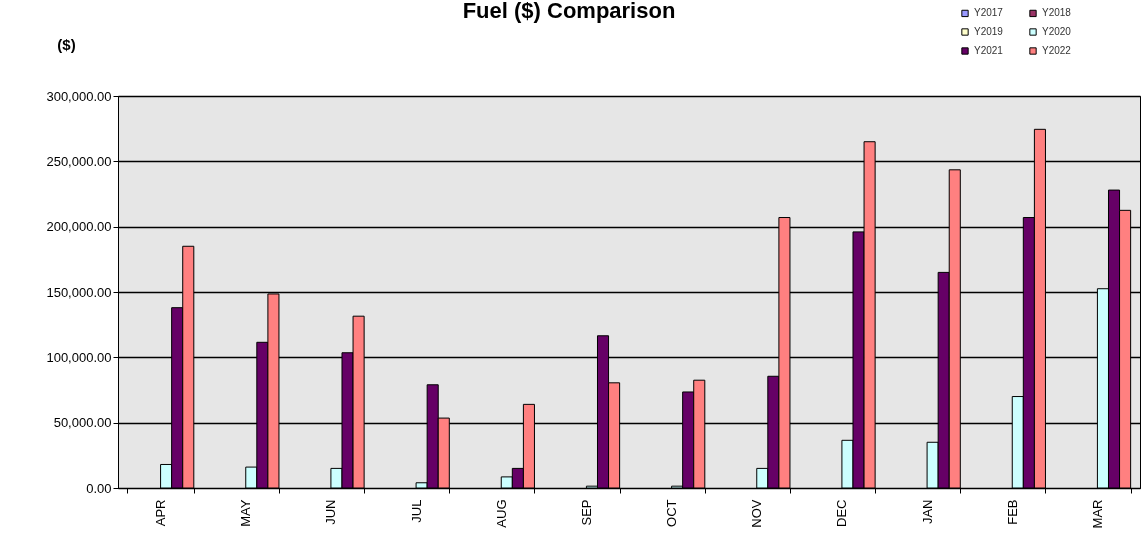 Image resolution: width=1143 pixels, height=544 pixels. Describe the element at coordinates (79, 227) in the screenshot. I see `y-tick-label: 200,000.00` at that location.